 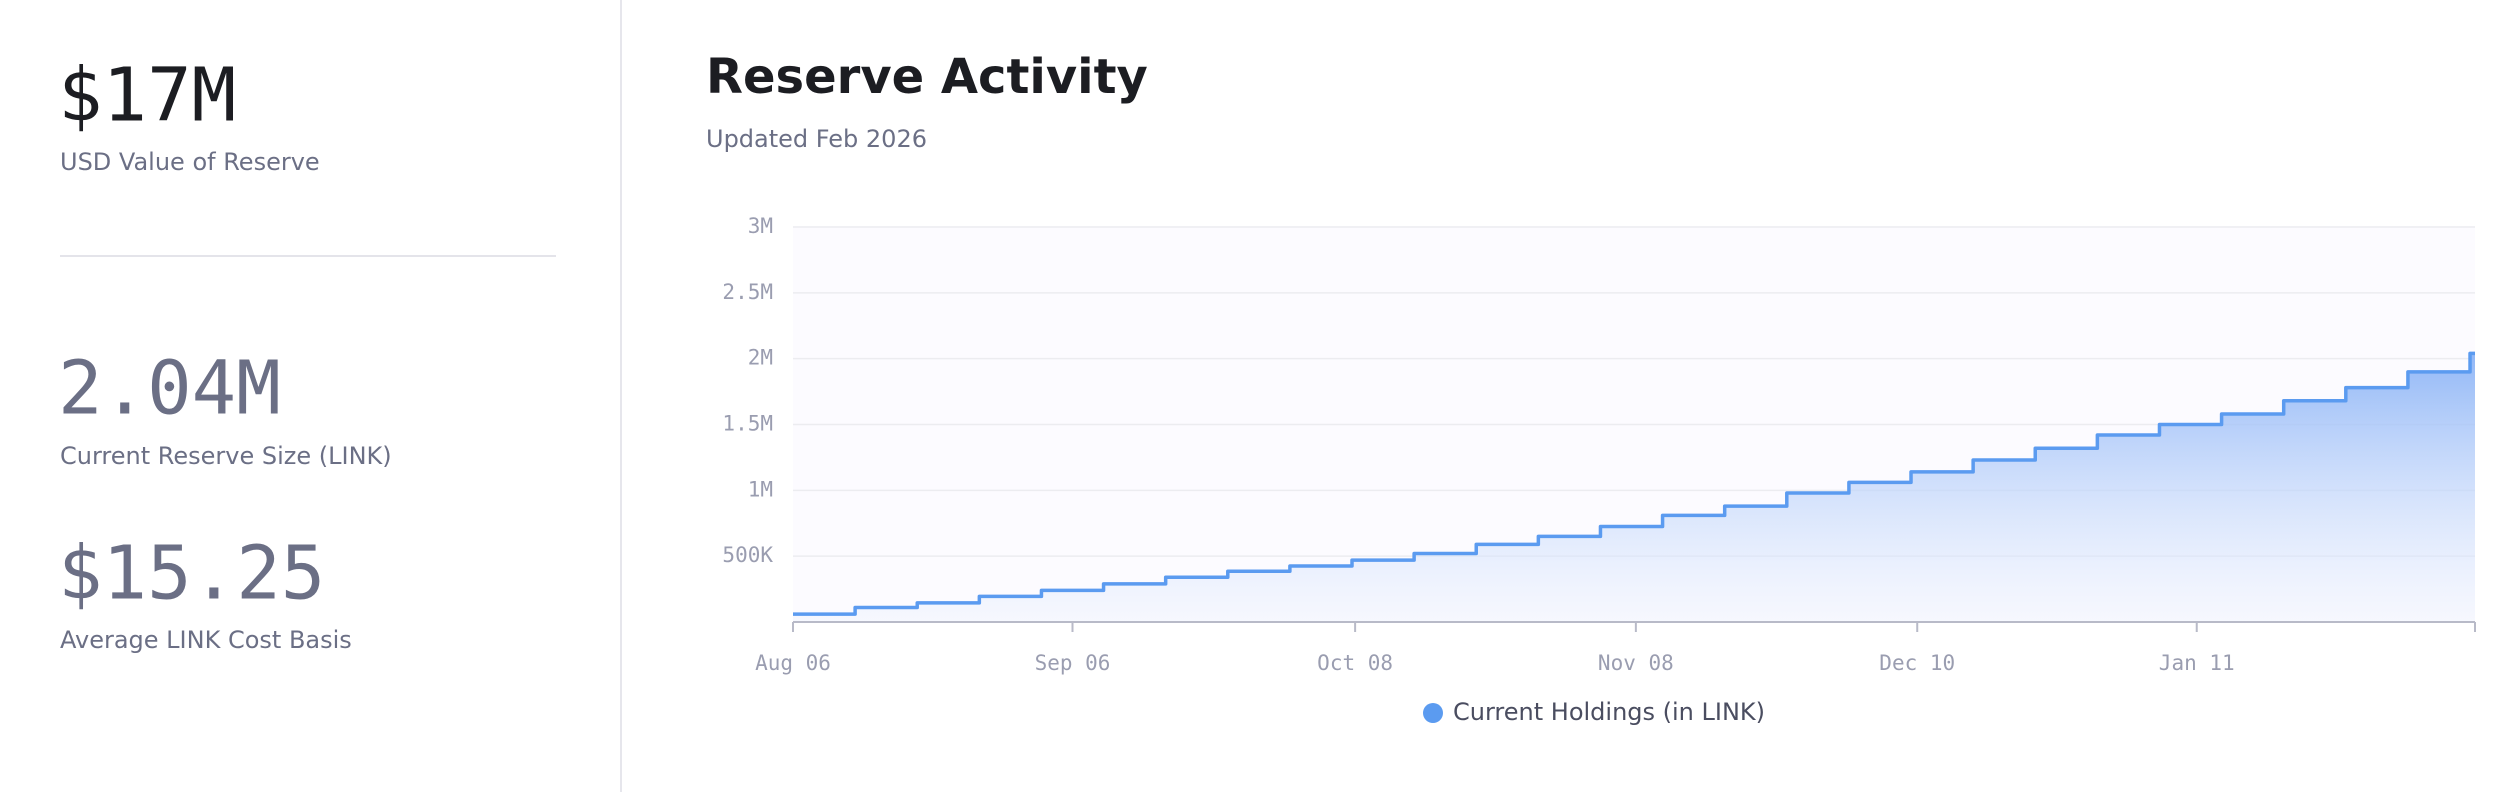 I want to click on stat-value: $17M, so click(x=147, y=96).